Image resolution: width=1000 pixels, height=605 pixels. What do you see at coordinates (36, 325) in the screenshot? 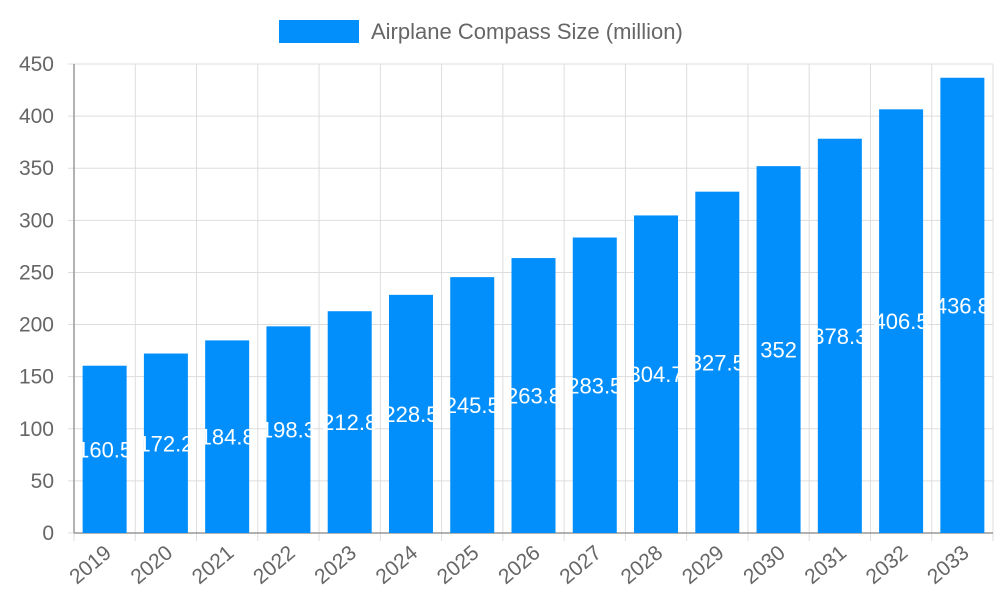
I see `y-tick-label: 200` at bounding box center [36, 325].